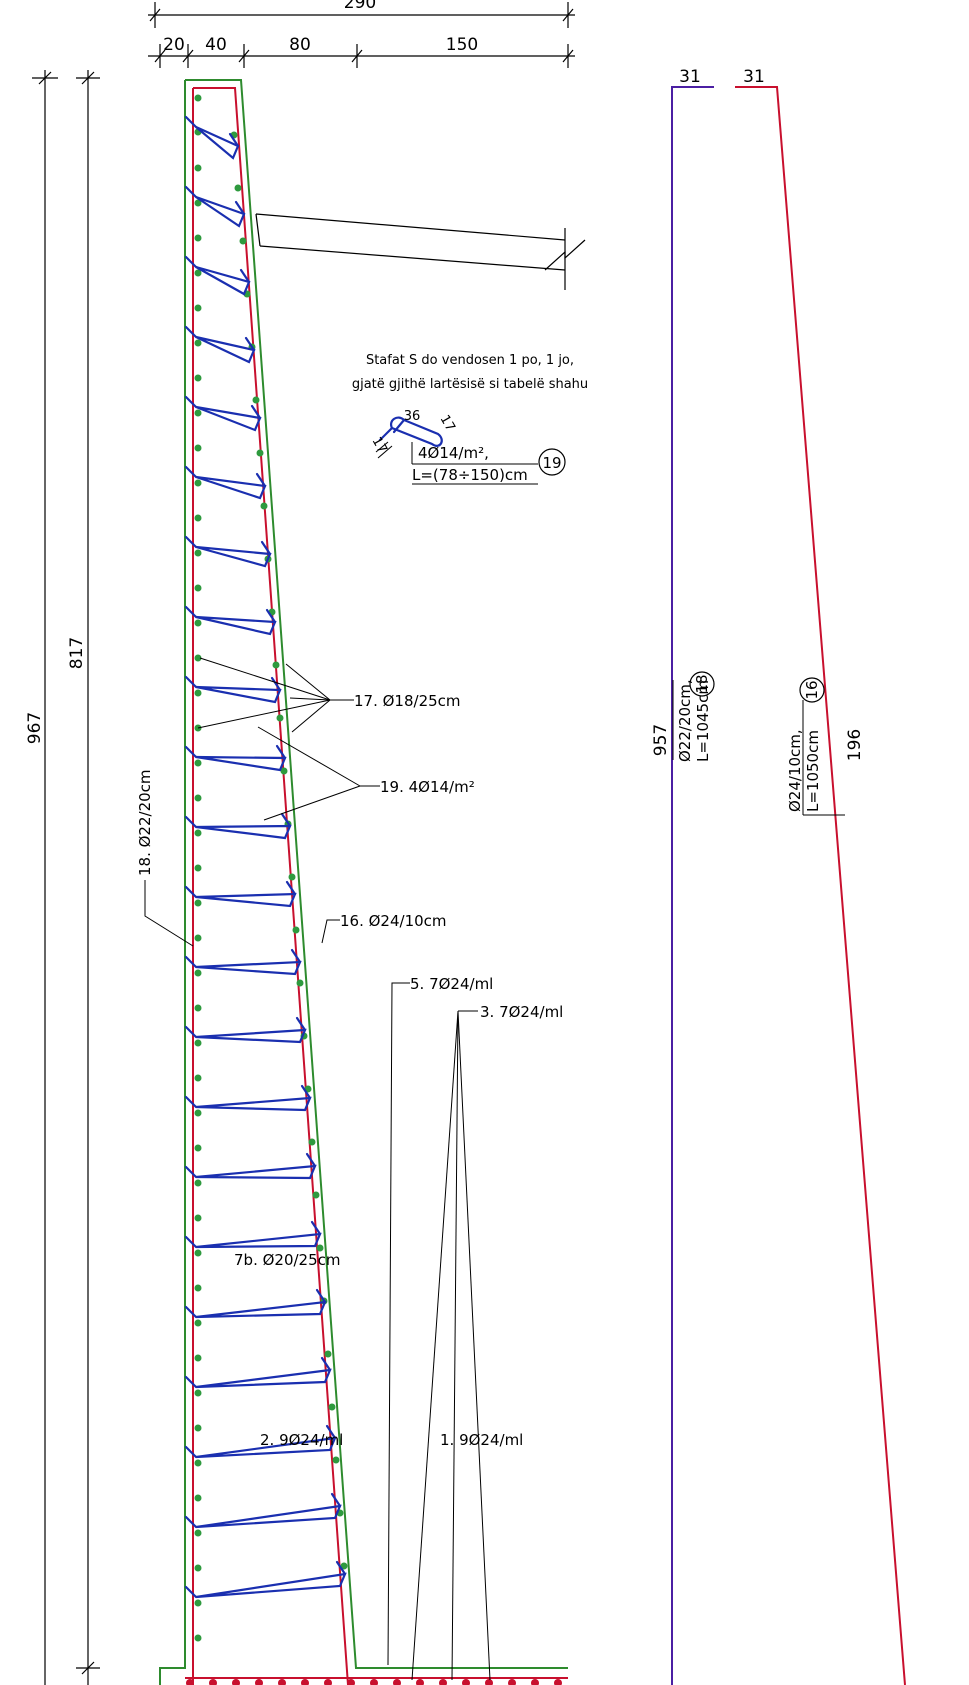 This screenshot has width=969, height=1685. What do you see at coordinates (216, 45) in the screenshot?
I see `dim-top-seg-2: 40` at bounding box center [216, 45].